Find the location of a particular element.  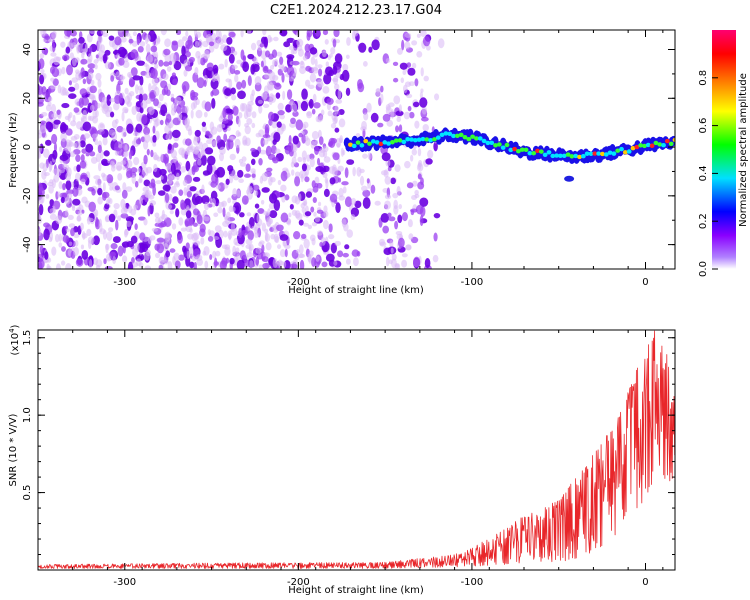

figure-title: C2E1.2024.212.23.17.G04 is located at coordinates (356, 10).